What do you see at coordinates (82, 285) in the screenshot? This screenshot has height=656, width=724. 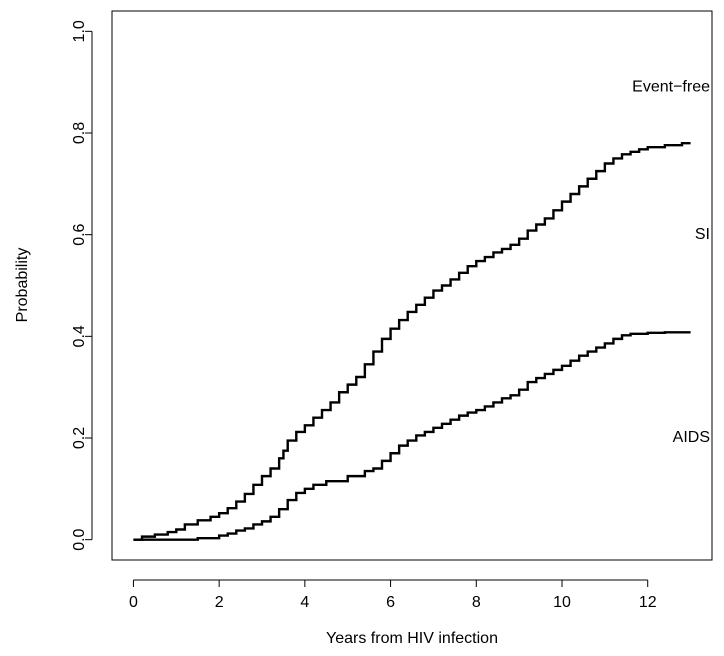 I see `y-axis: 0.0 0.2 0.4 0.6 0.8 1.0` at bounding box center [82, 285].